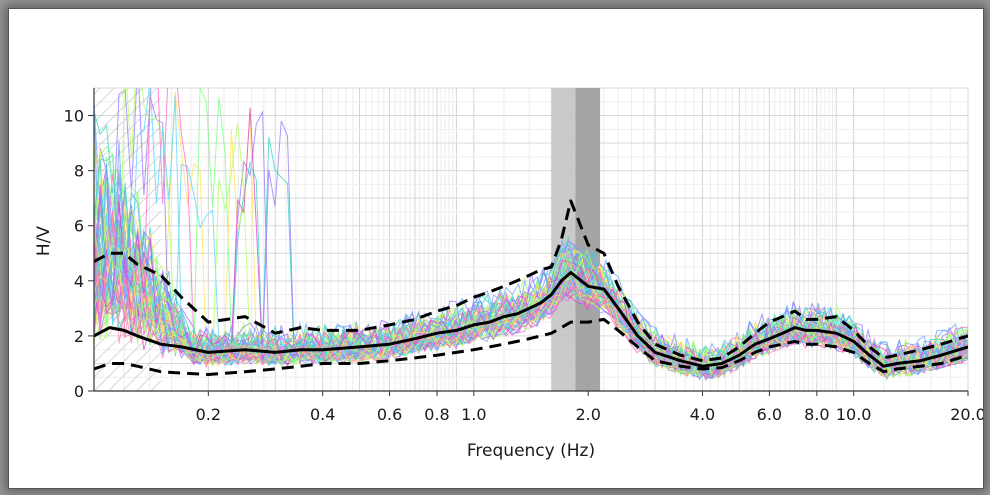 The image size is (990, 495). Describe the element at coordinates (79, 171) in the screenshot. I see `y-tick-label: 8` at that location.